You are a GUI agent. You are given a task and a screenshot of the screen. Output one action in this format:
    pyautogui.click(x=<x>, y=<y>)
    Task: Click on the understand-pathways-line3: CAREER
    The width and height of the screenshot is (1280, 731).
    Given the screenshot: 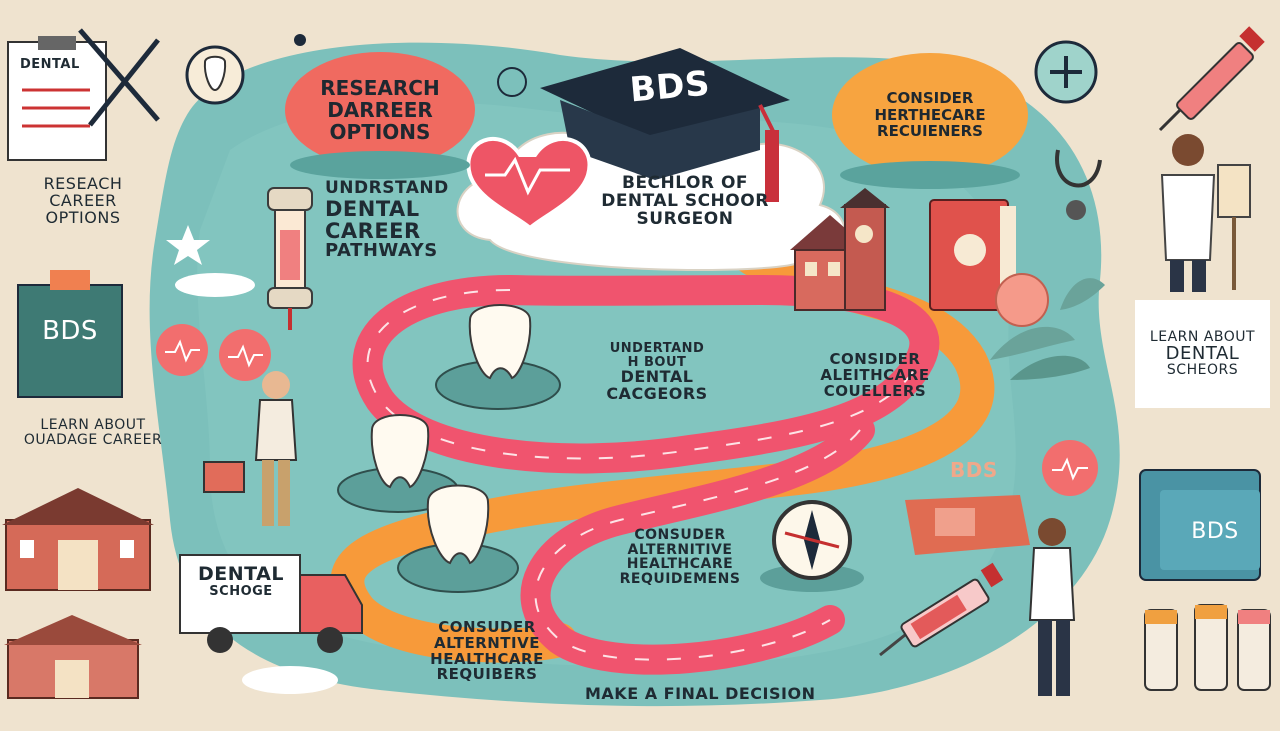 What is the action you would take?
    pyautogui.click(x=373, y=230)
    